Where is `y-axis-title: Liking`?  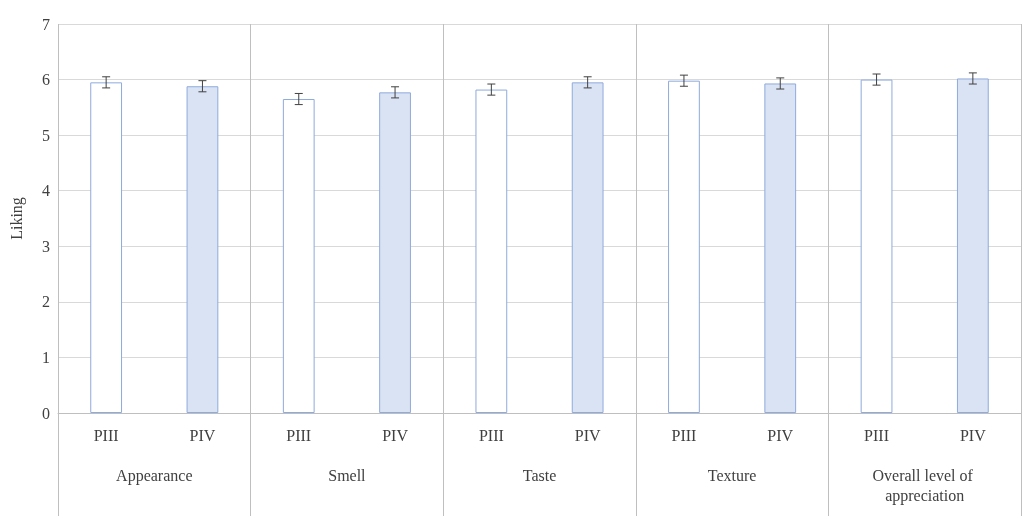 y-axis-title: Liking is located at coordinates (16, 218).